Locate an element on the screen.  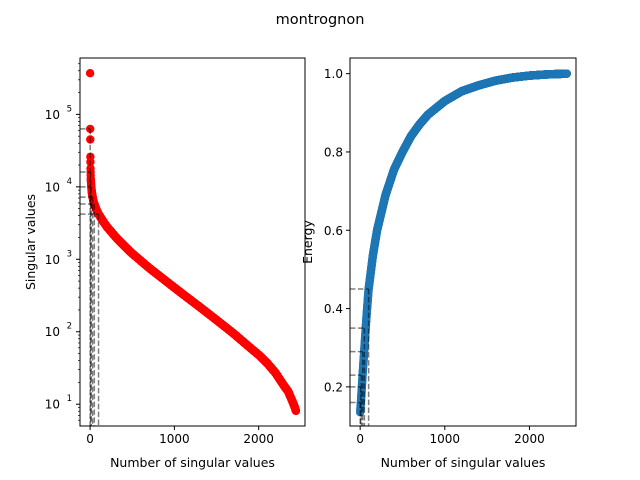
y-tick-label: 0.6 is located at coordinates (333, 231).